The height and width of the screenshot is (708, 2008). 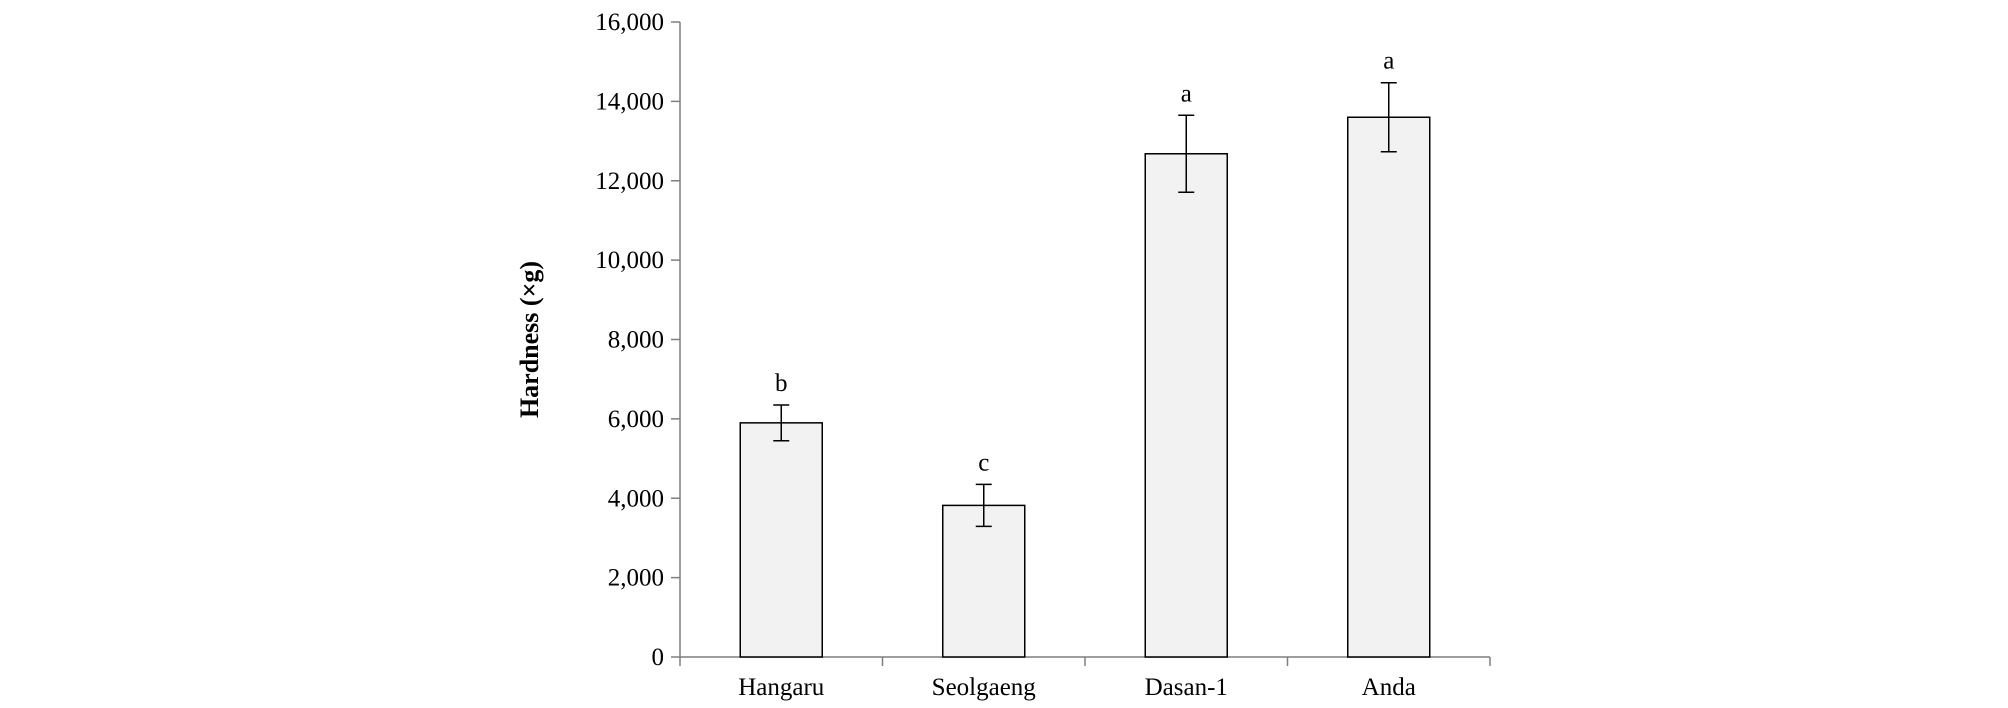 I want to click on y-tick-label: 0, so click(x=658, y=657).